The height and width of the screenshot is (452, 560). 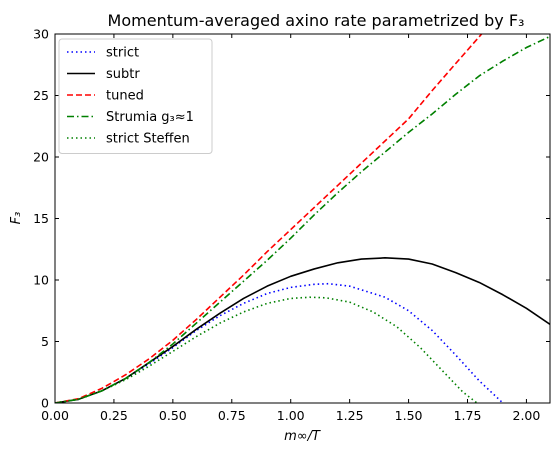 I want to click on x-tick-label: 2.00, so click(x=527, y=415).